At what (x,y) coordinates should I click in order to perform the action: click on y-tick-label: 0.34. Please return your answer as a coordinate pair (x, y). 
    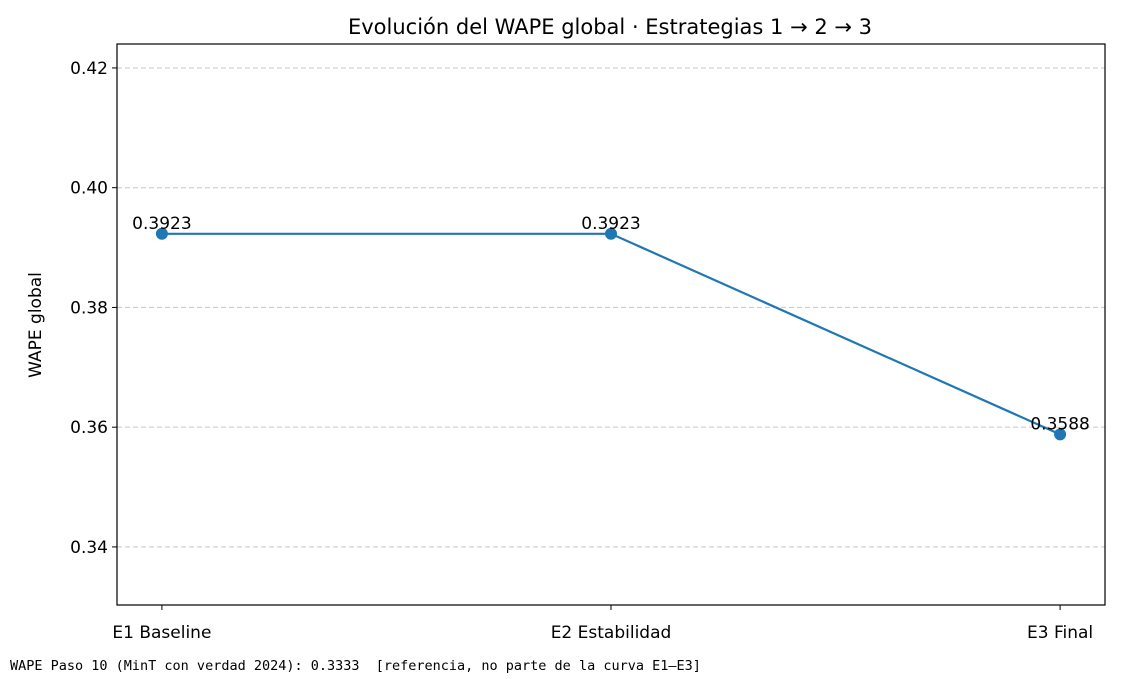
    Looking at the image, I should click on (89, 548).